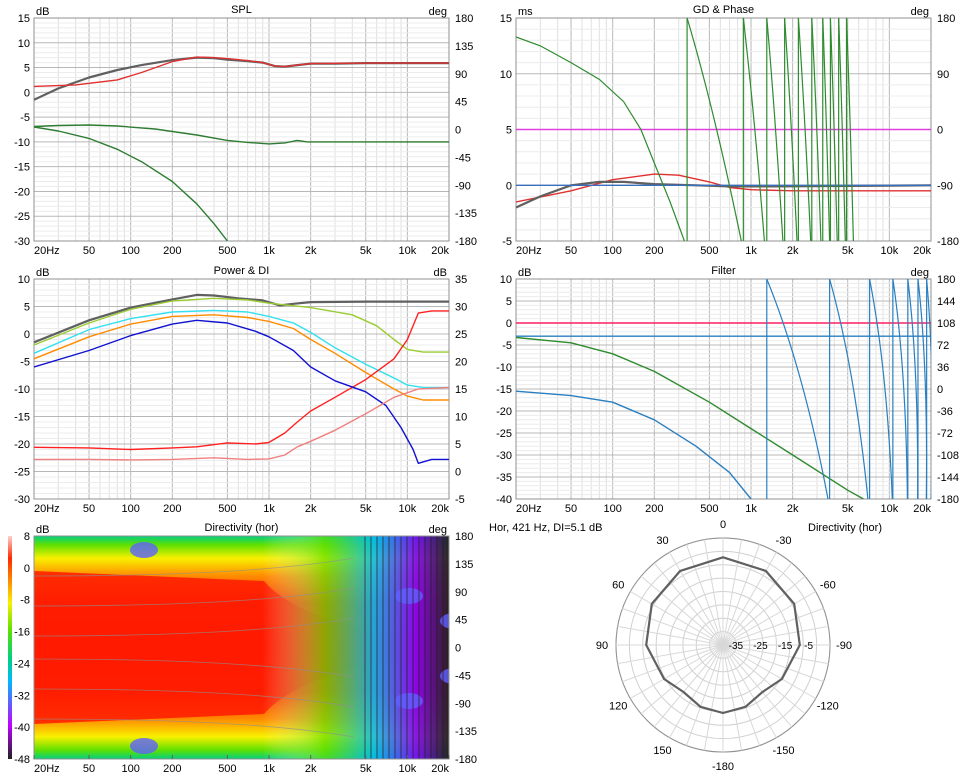 Image resolution: width=966 pixels, height=779 pixels. I want to click on power-xtick: 1k, so click(269, 509).